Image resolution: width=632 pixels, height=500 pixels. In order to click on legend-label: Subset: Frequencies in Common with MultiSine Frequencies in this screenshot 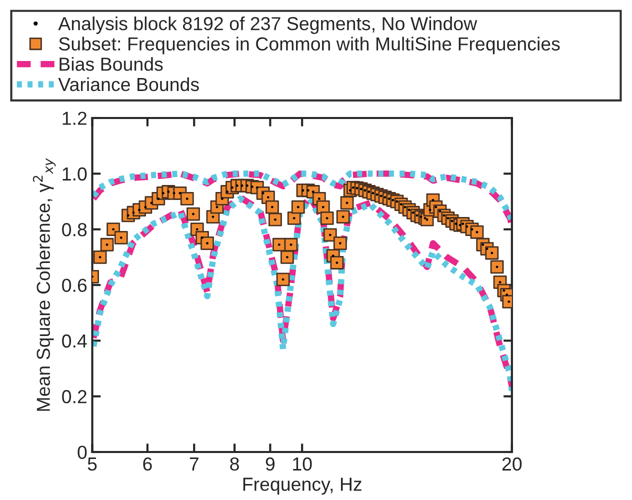, I will do `click(309, 45)`.